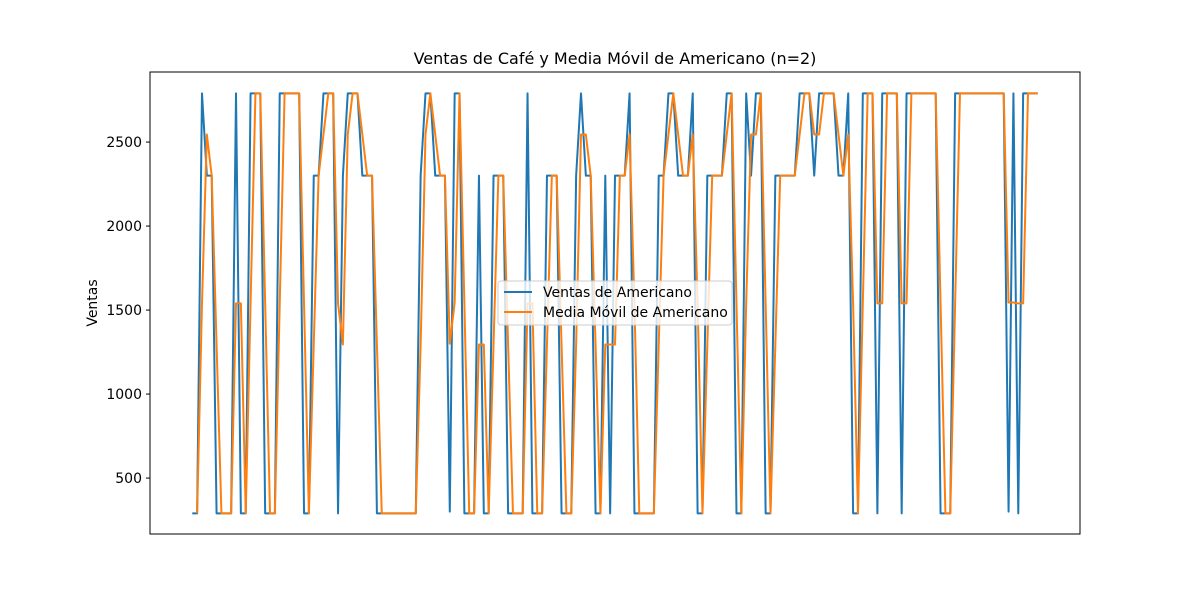  I want to click on legend-label: Media Móvil de Americano, so click(635, 313).